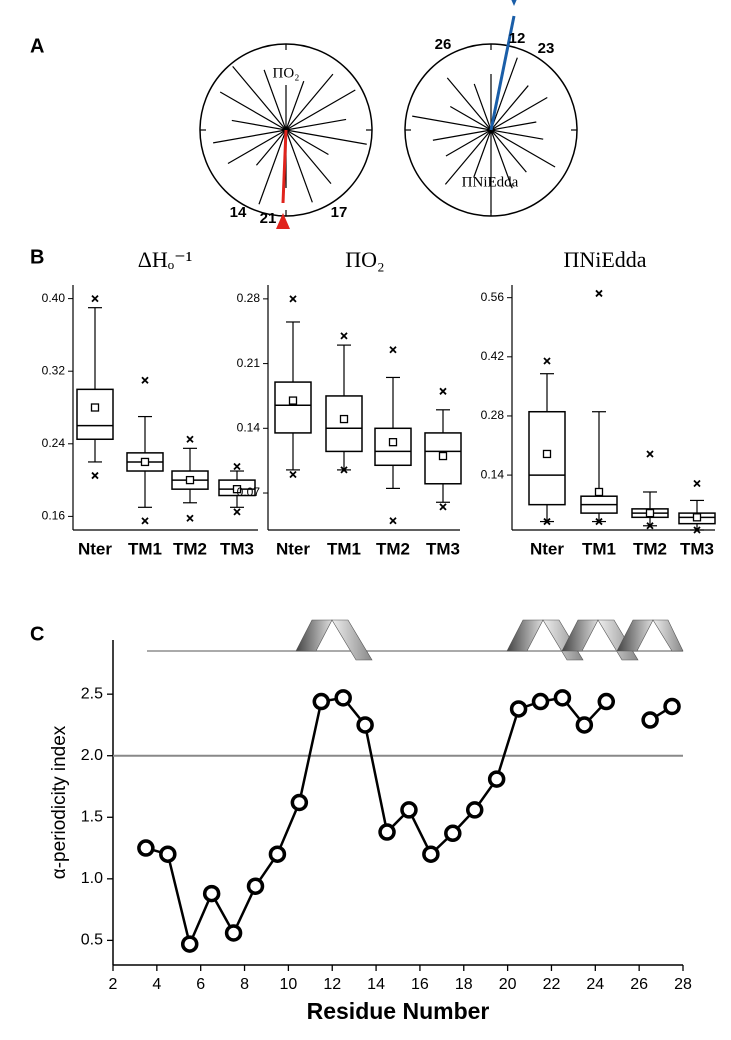 This screenshot has height=1040, width=731. Describe the element at coordinates (508, 984) in the screenshot. I see `x-tick-label: 20` at that location.